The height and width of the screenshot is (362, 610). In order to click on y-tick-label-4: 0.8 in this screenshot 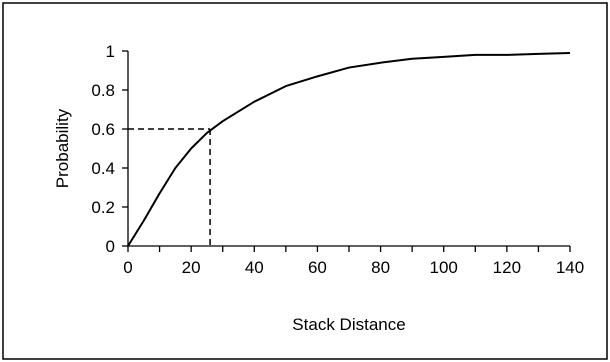, I will do `click(103, 90)`.